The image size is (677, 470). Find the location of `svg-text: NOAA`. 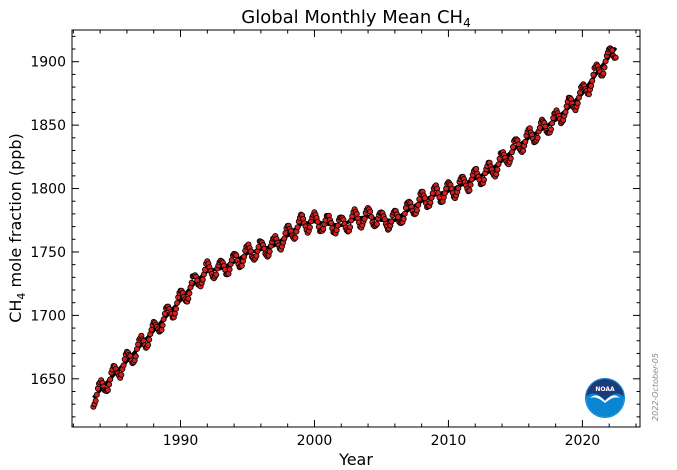

svg-text: NOAA is located at coordinates (605, 389).